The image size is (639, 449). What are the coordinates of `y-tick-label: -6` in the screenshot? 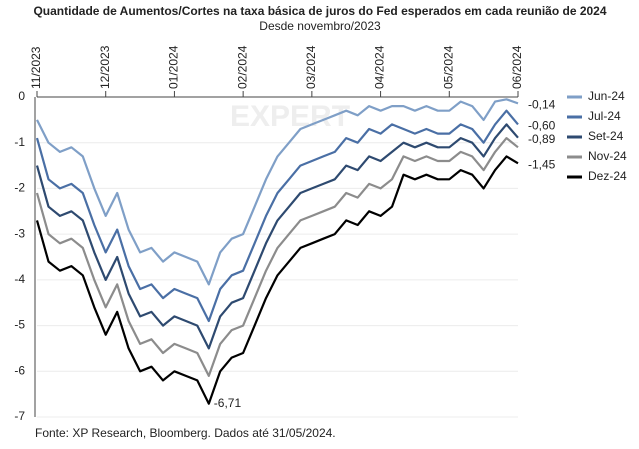 It's located at (19, 370).